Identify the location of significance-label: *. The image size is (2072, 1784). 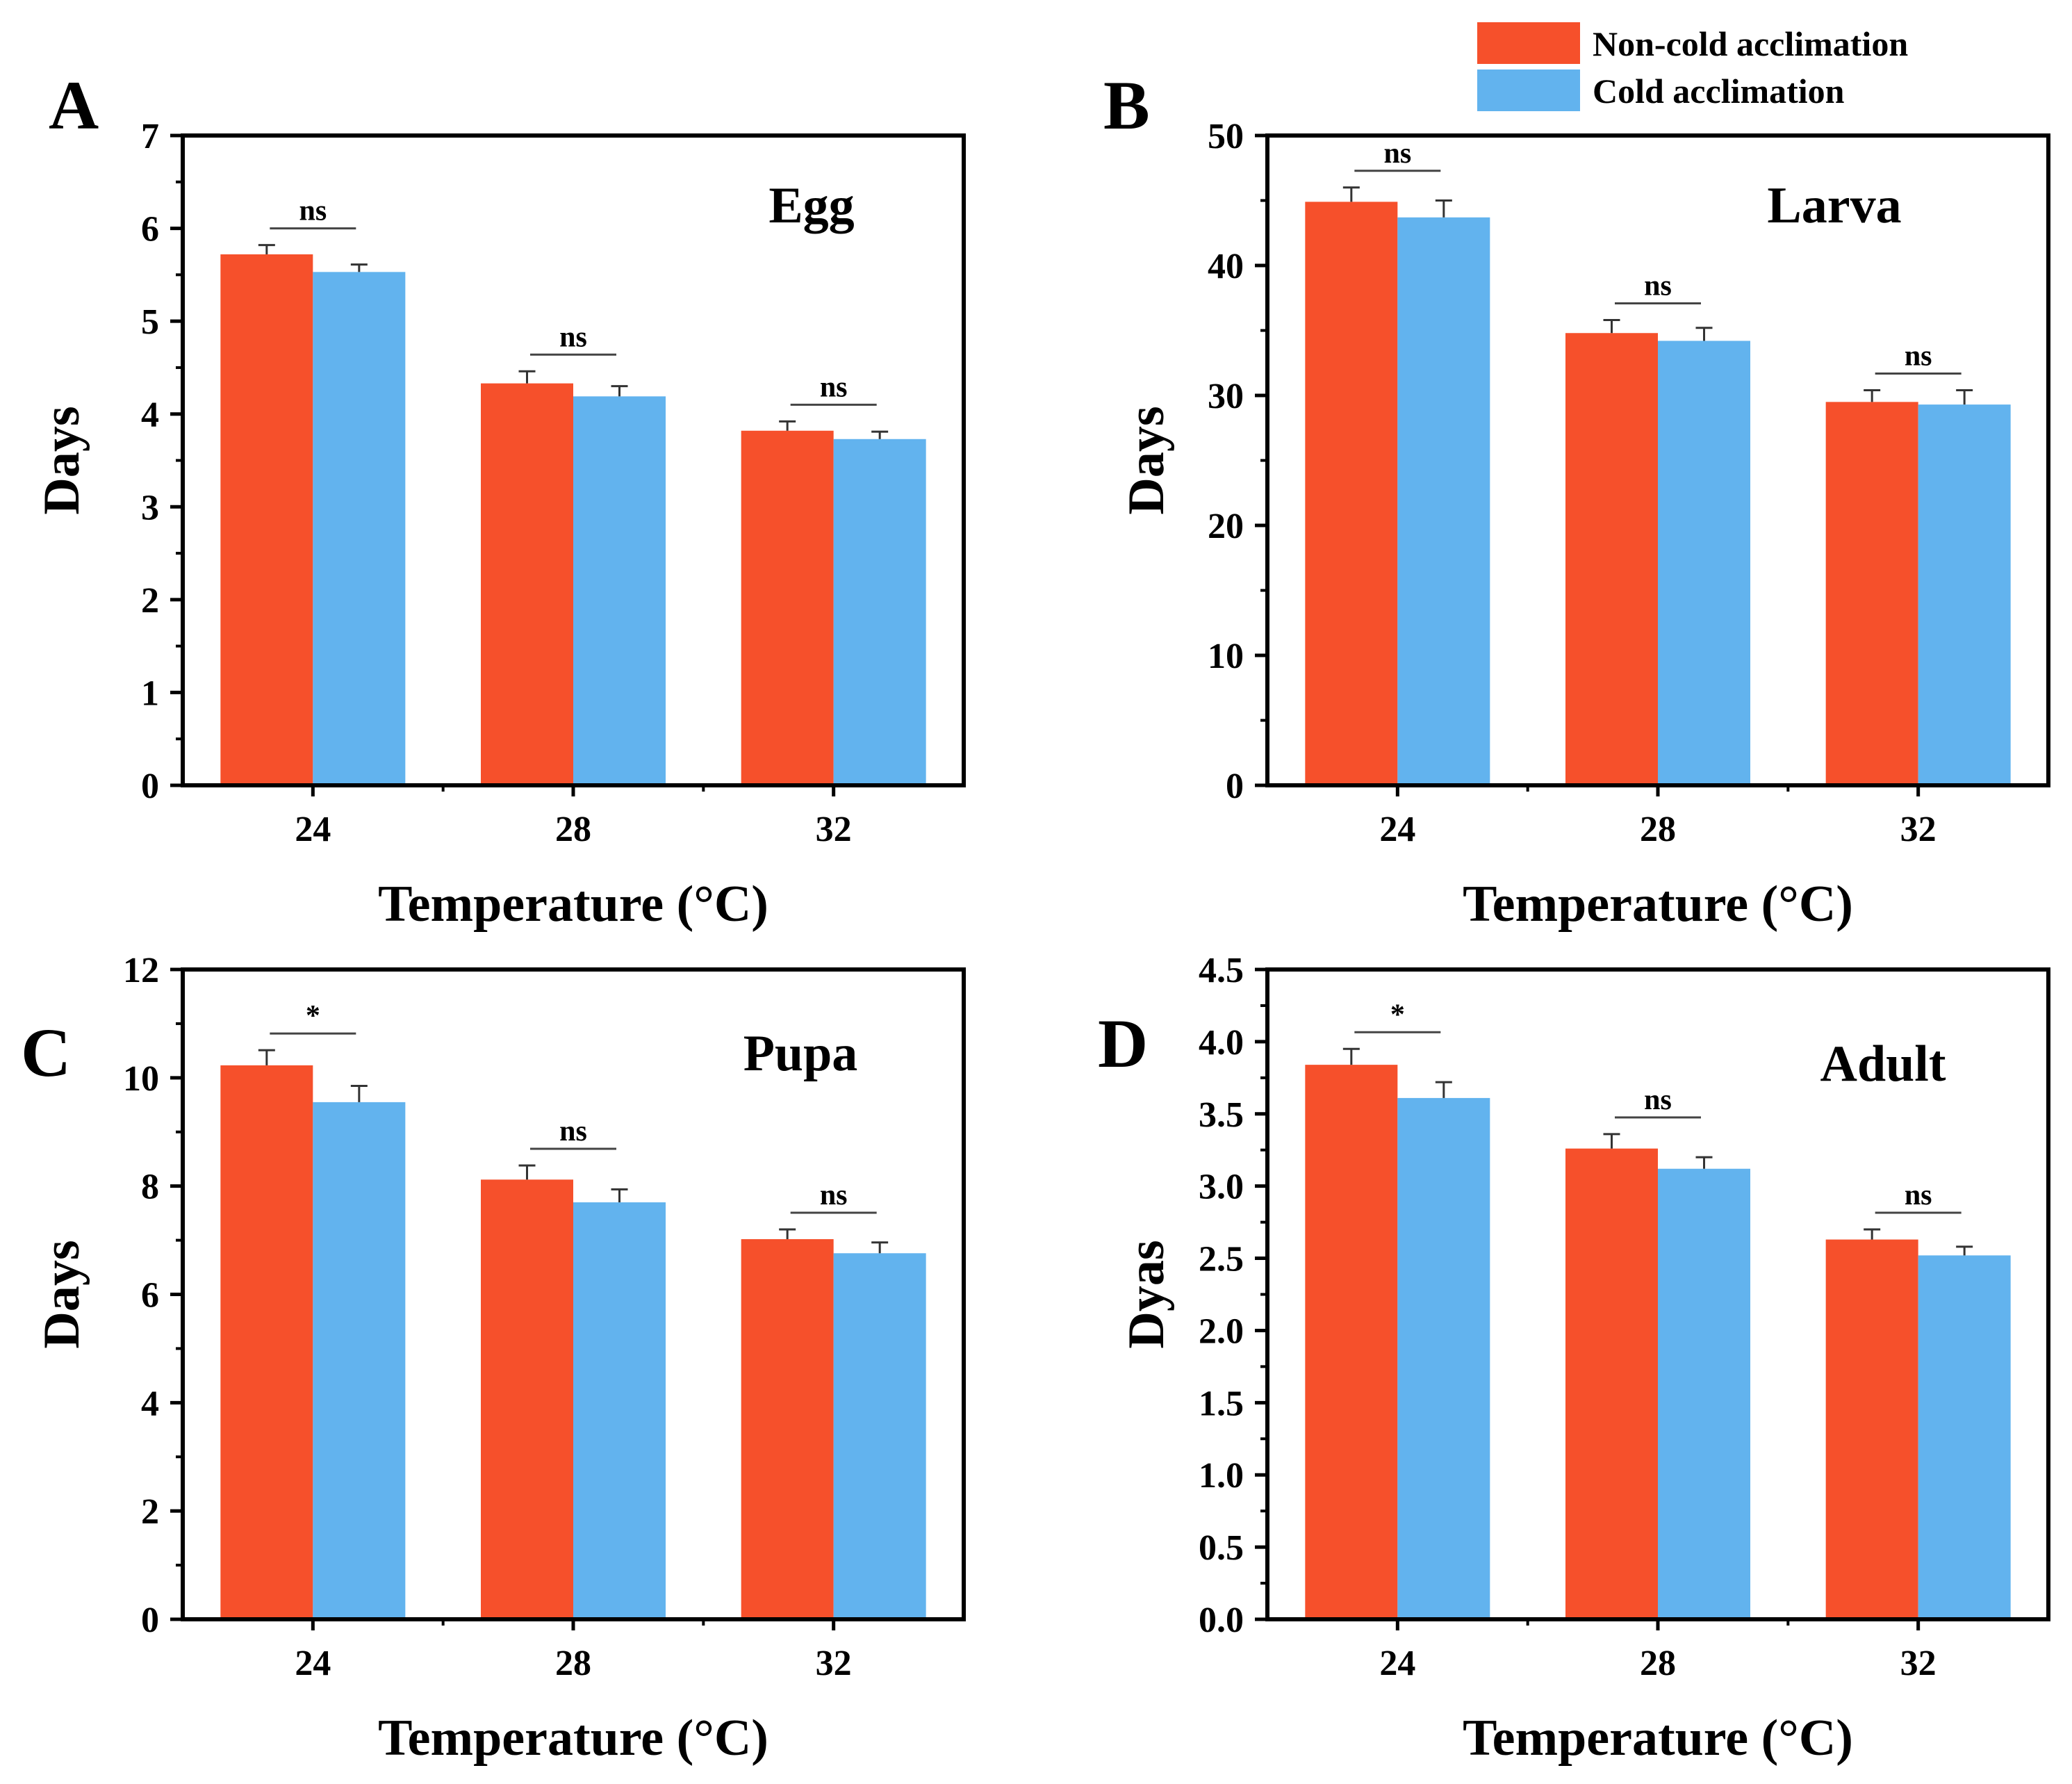
(313, 1016).